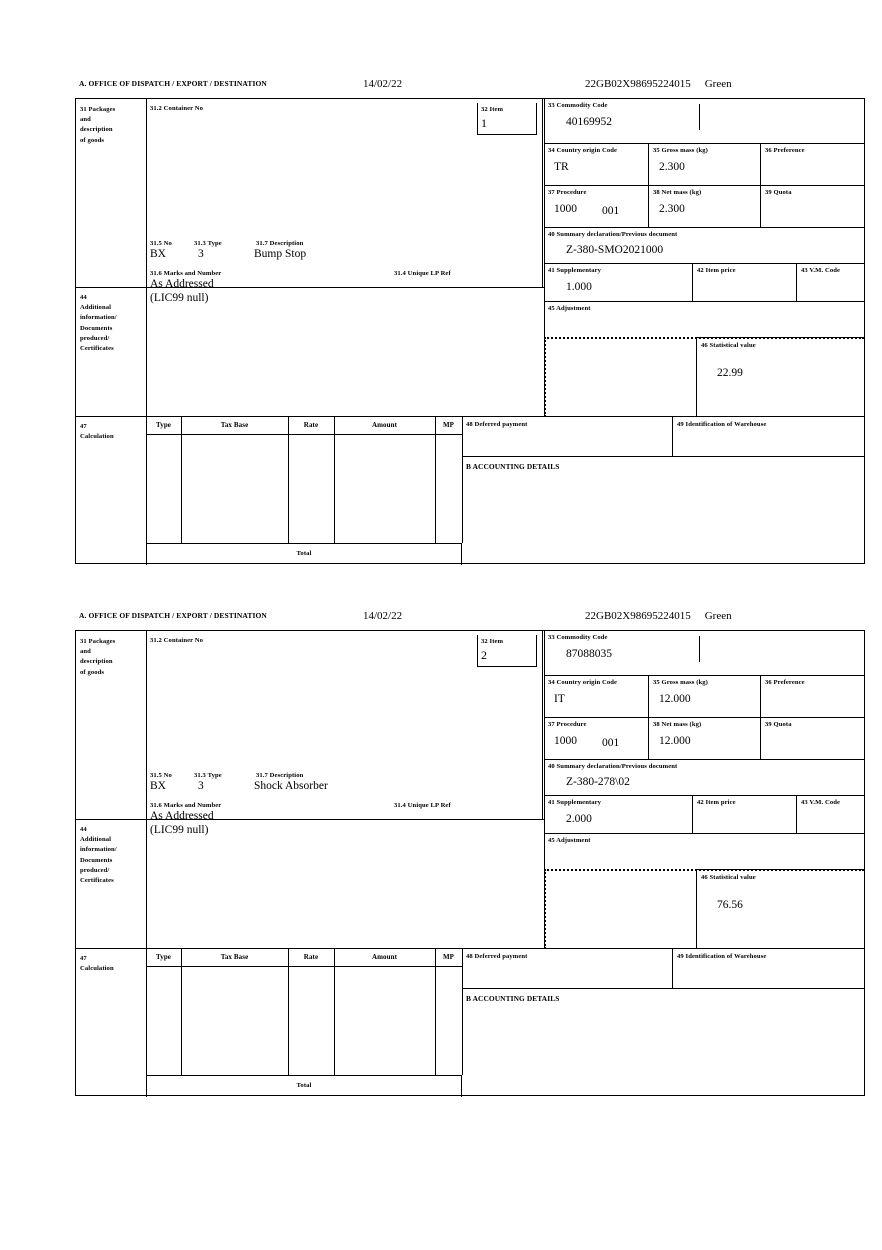  I want to click on calc-header-mp: MP, so click(448, 426).